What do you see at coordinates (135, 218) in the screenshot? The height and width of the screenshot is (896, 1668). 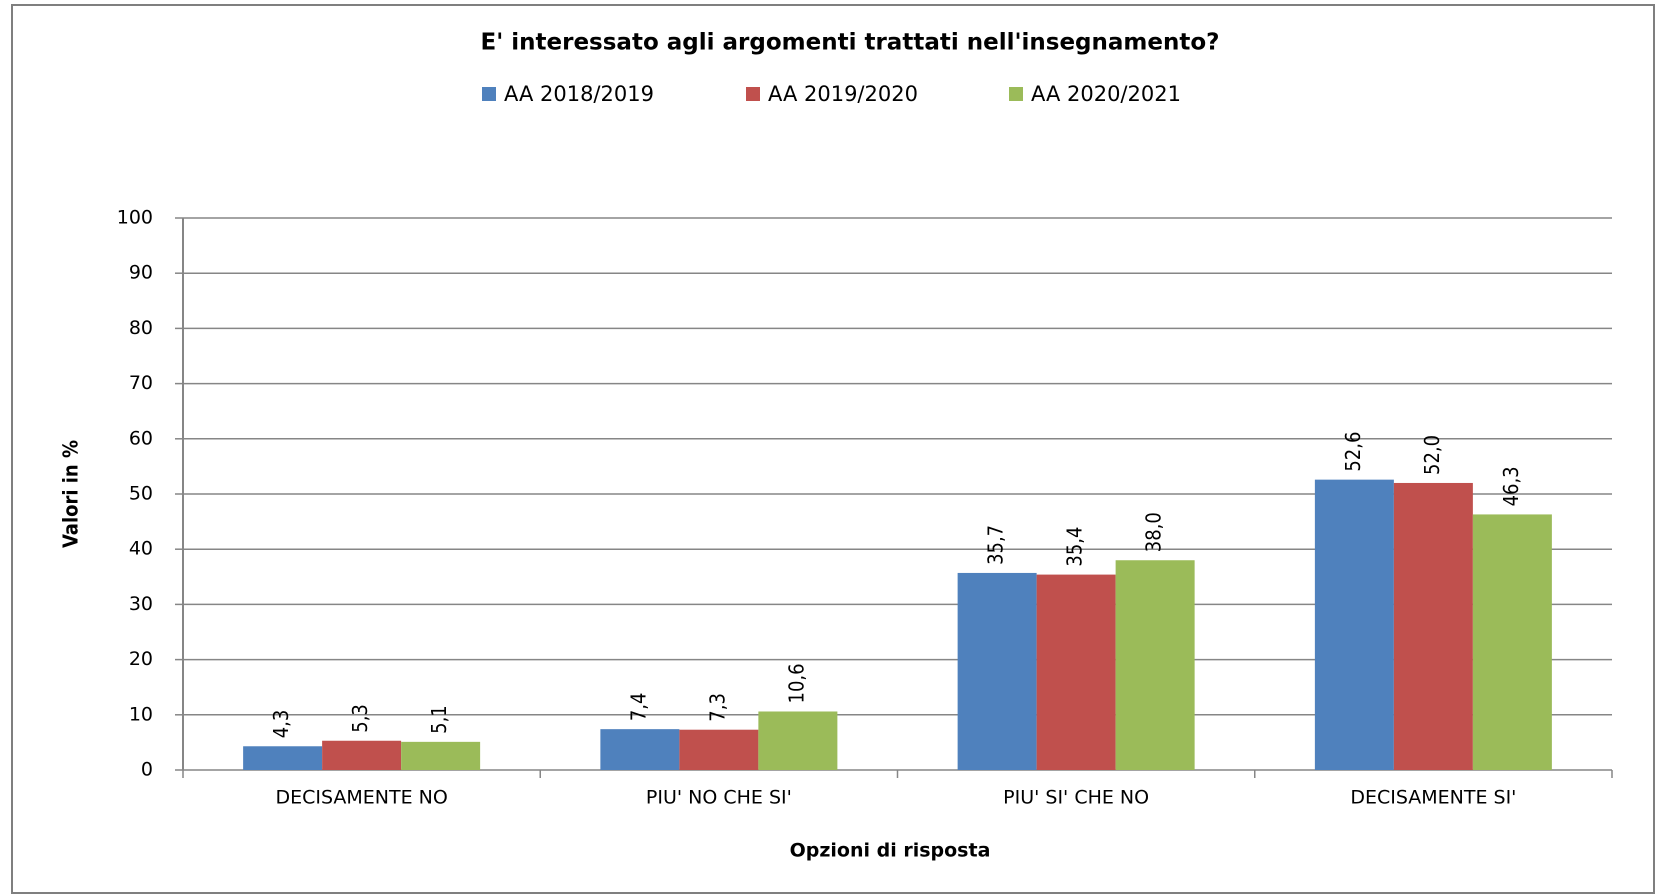 I see `y-tick-label: 100` at bounding box center [135, 218].